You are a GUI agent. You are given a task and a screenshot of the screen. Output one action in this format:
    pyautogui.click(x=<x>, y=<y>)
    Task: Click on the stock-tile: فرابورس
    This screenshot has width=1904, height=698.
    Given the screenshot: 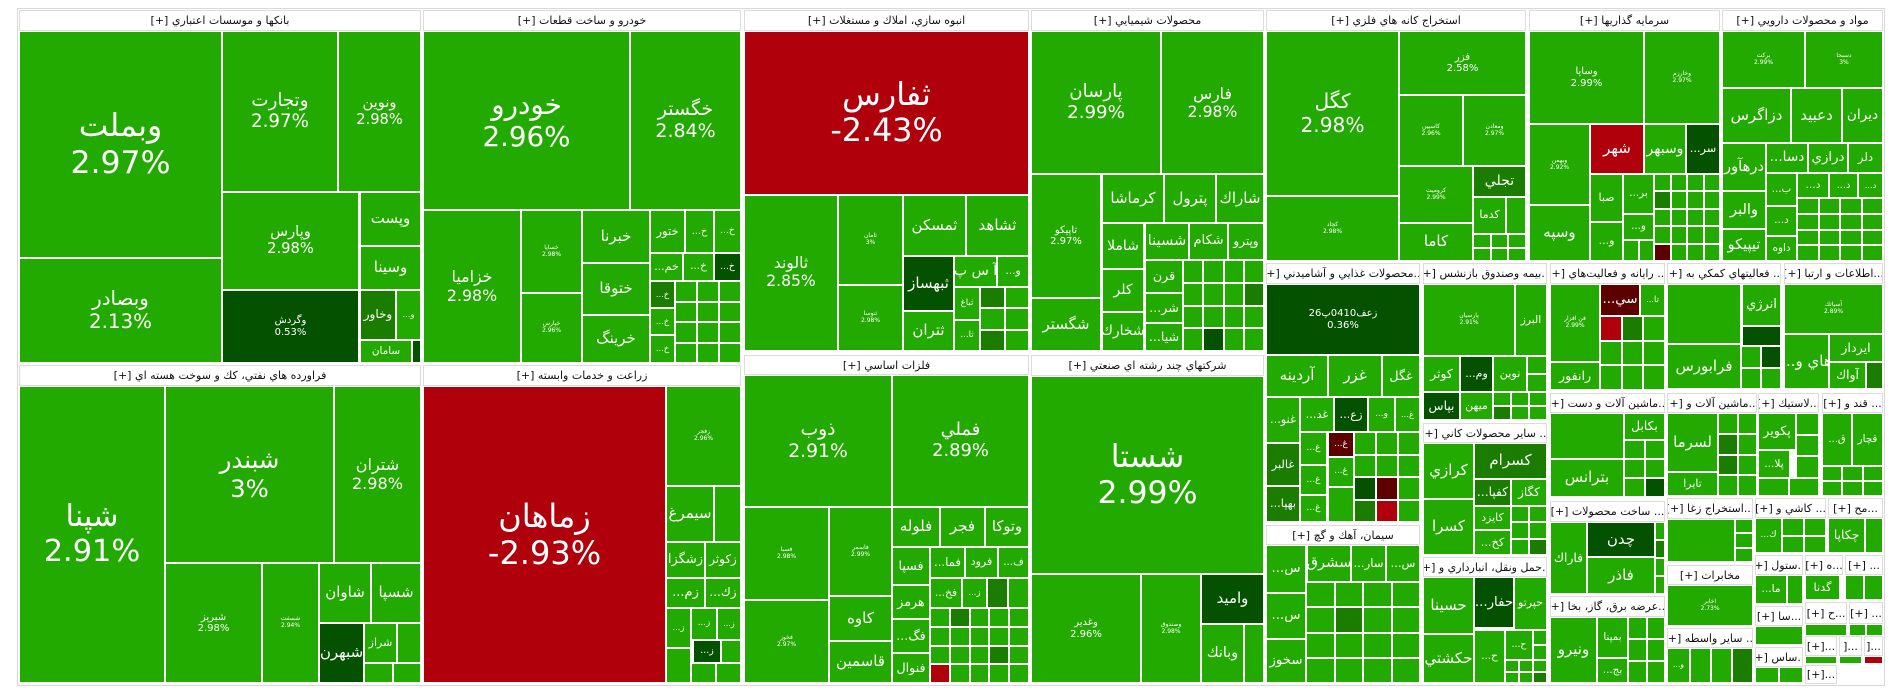 What is the action you would take?
    pyautogui.click(x=1704, y=366)
    